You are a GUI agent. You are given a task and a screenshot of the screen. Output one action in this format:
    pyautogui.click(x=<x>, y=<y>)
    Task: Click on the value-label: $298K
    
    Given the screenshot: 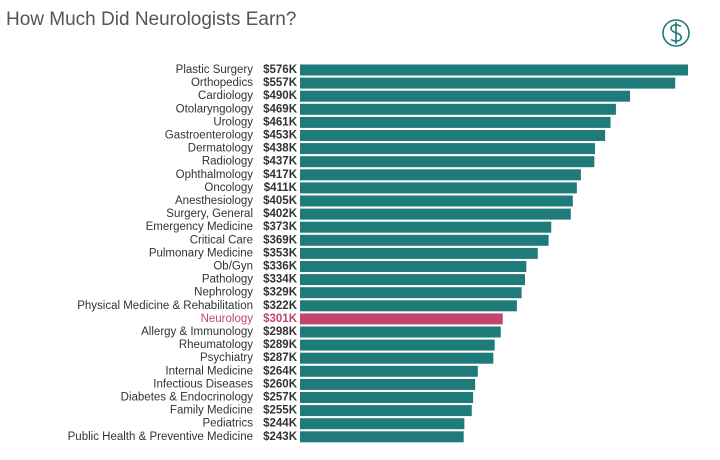 What is the action you would take?
    pyautogui.click(x=280, y=332)
    